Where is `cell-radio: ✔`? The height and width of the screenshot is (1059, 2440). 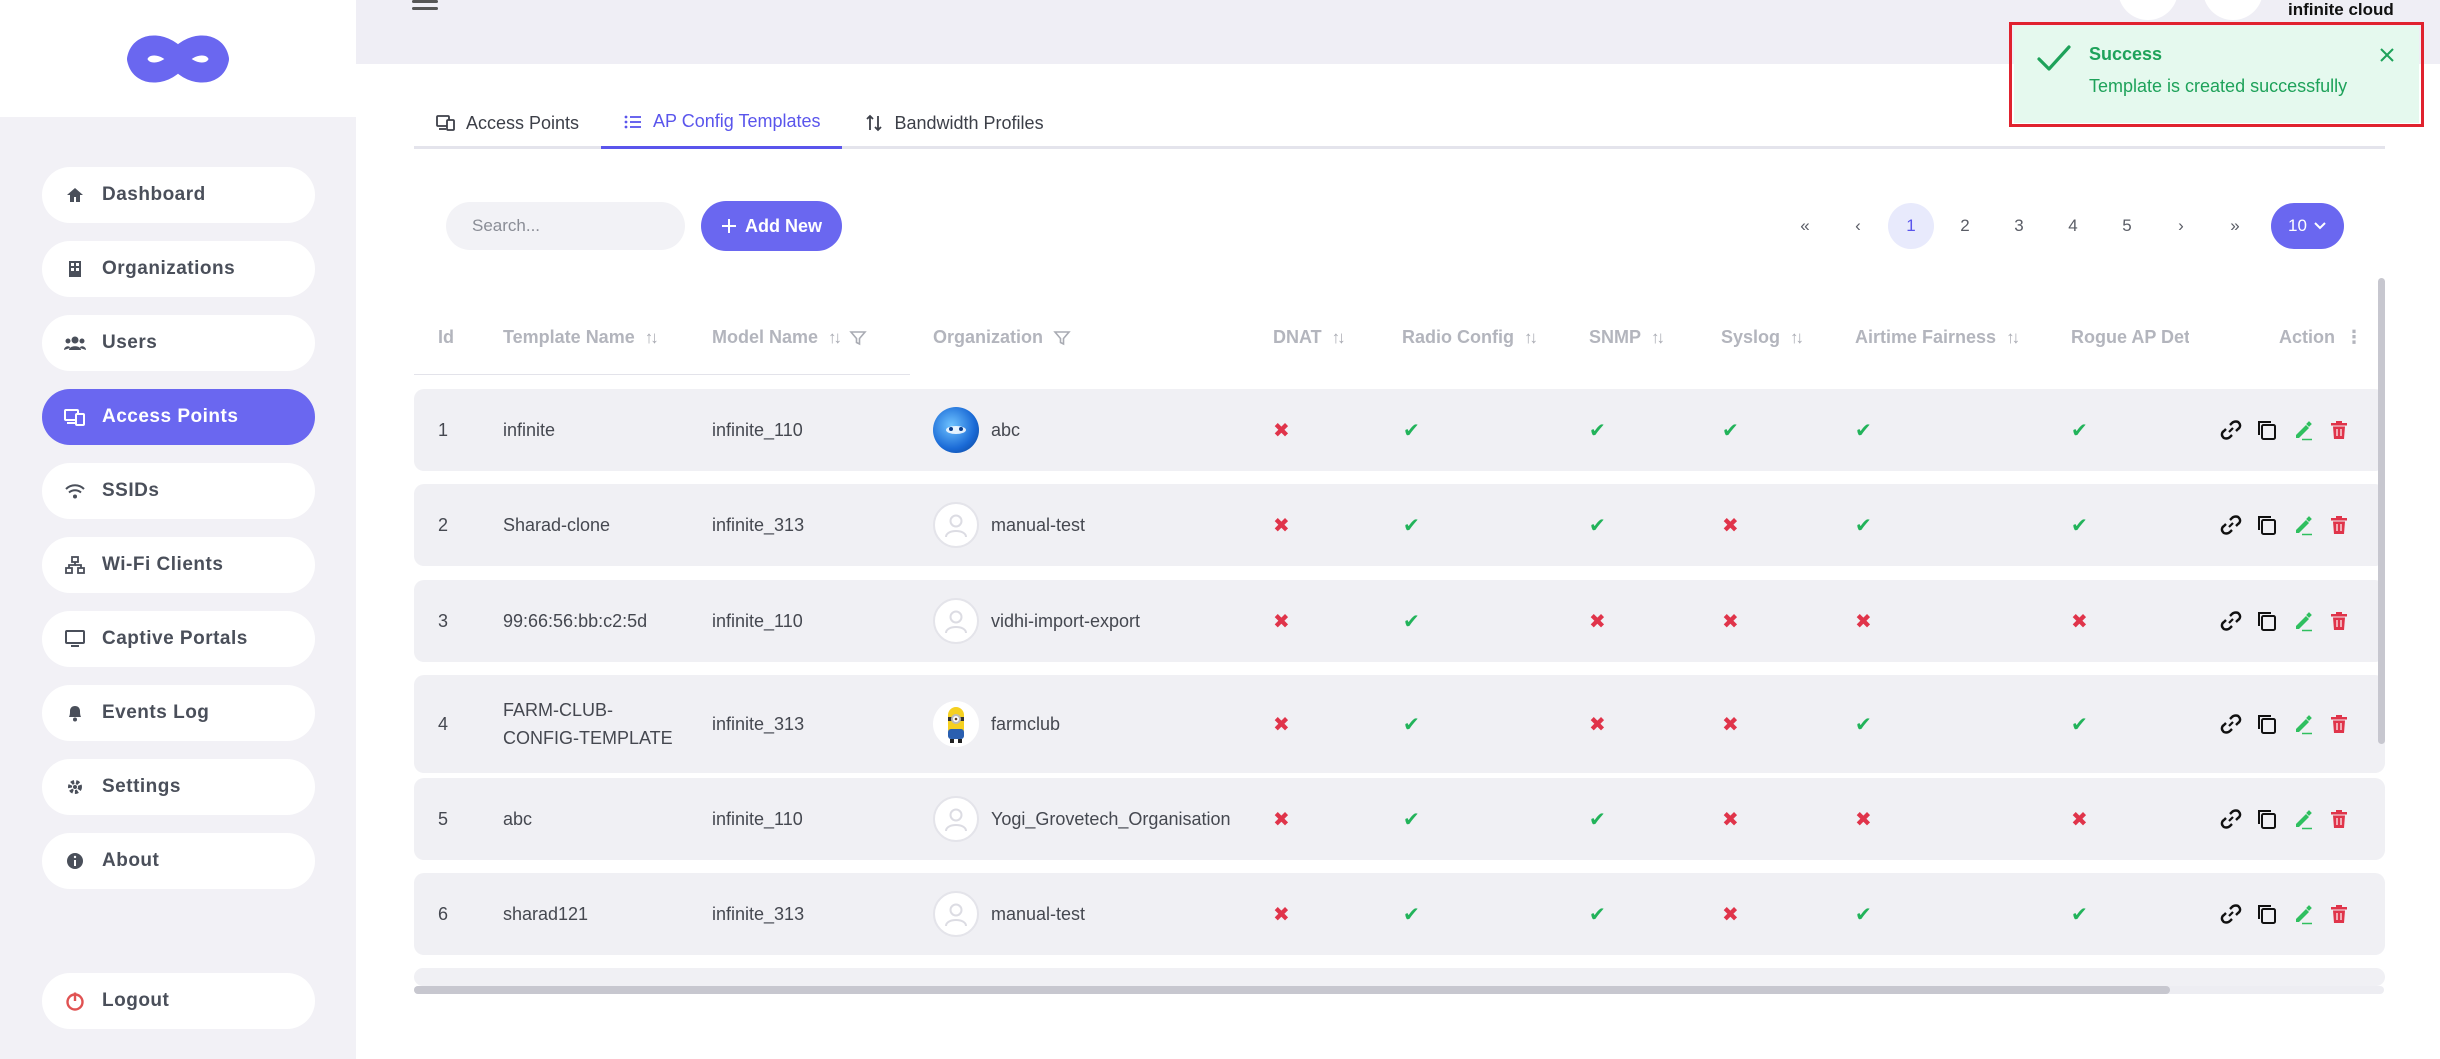 cell-radio: ✔ is located at coordinates (1411, 430).